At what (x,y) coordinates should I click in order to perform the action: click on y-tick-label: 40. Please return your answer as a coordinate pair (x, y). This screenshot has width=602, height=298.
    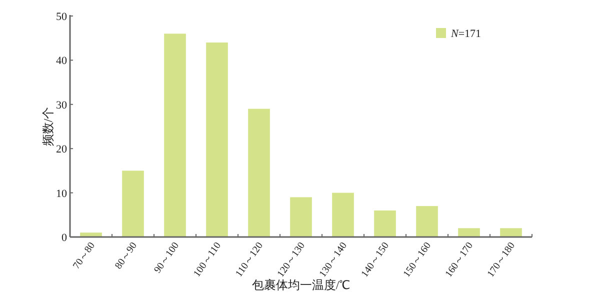
    Looking at the image, I should click on (62, 61).